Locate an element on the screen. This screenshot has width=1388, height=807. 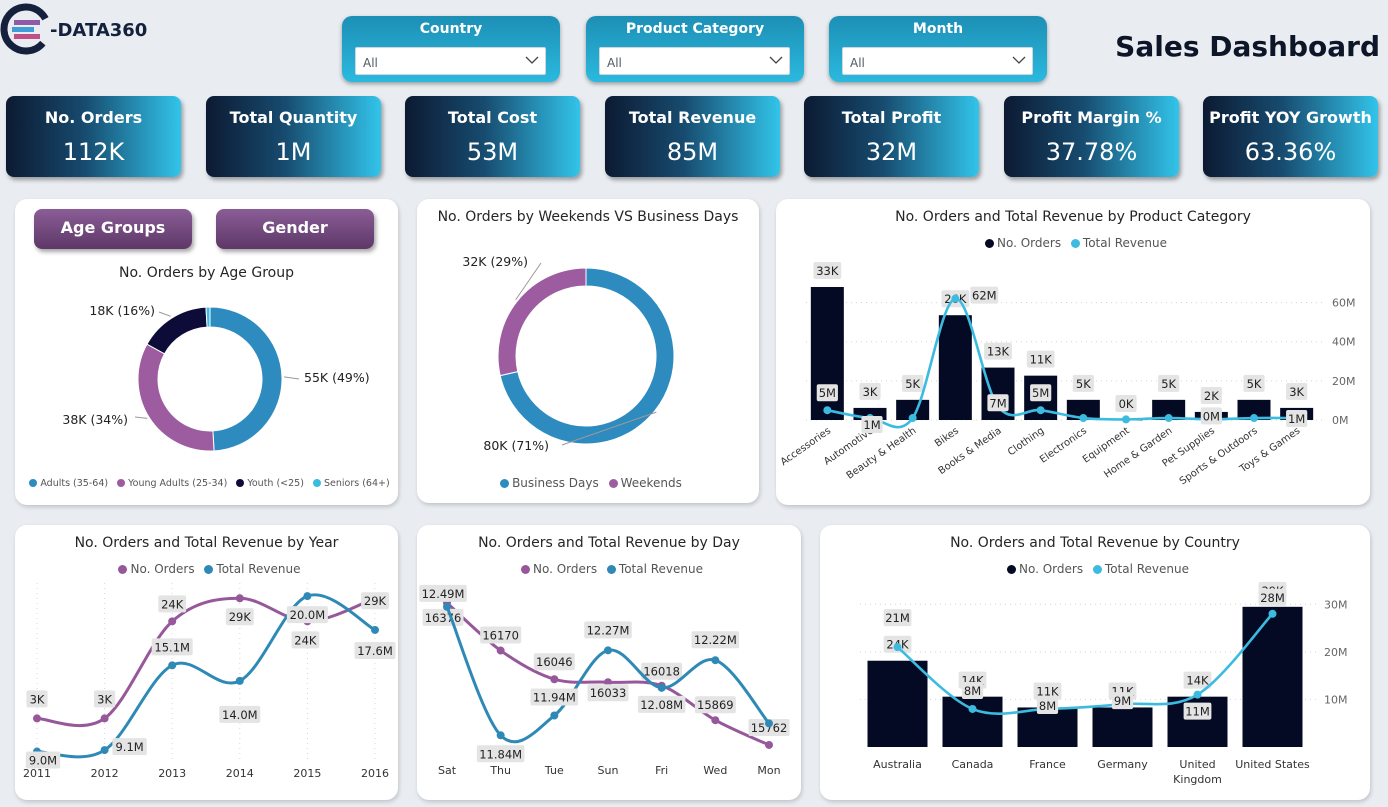
line-data-label: 11.84M is located at coordinates (500, 754).